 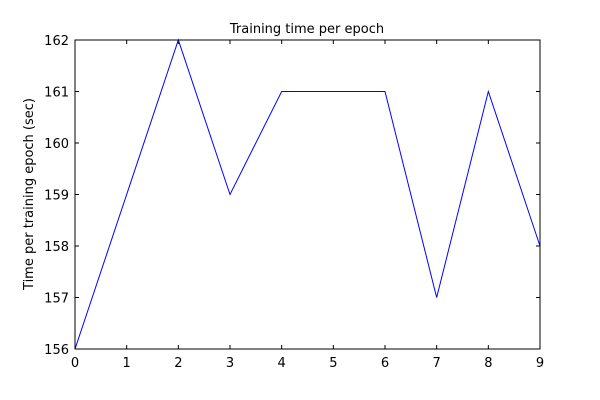 I want to click on y-tick-label: 162, so click(x=56, y=41).